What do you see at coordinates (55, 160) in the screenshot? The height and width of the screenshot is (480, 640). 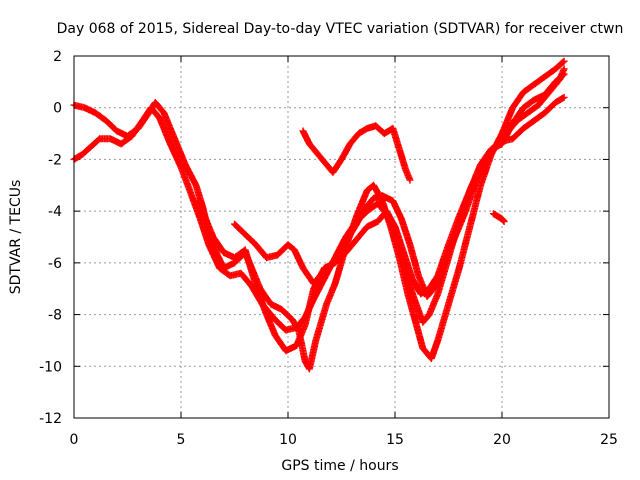 I see `y-tick-label: -2` at bounding box center [55, 160].